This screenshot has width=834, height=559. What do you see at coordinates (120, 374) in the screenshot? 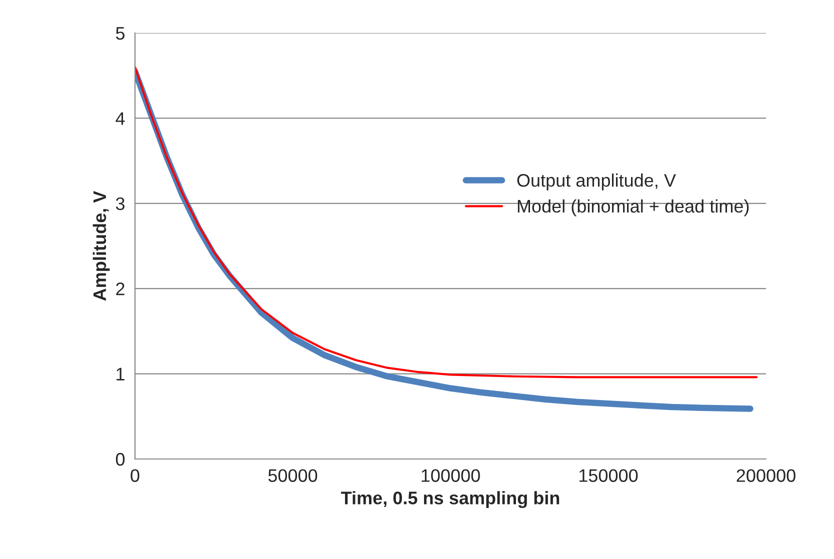
I see `y-tick-label: 1` at bounding box center [120, 374].